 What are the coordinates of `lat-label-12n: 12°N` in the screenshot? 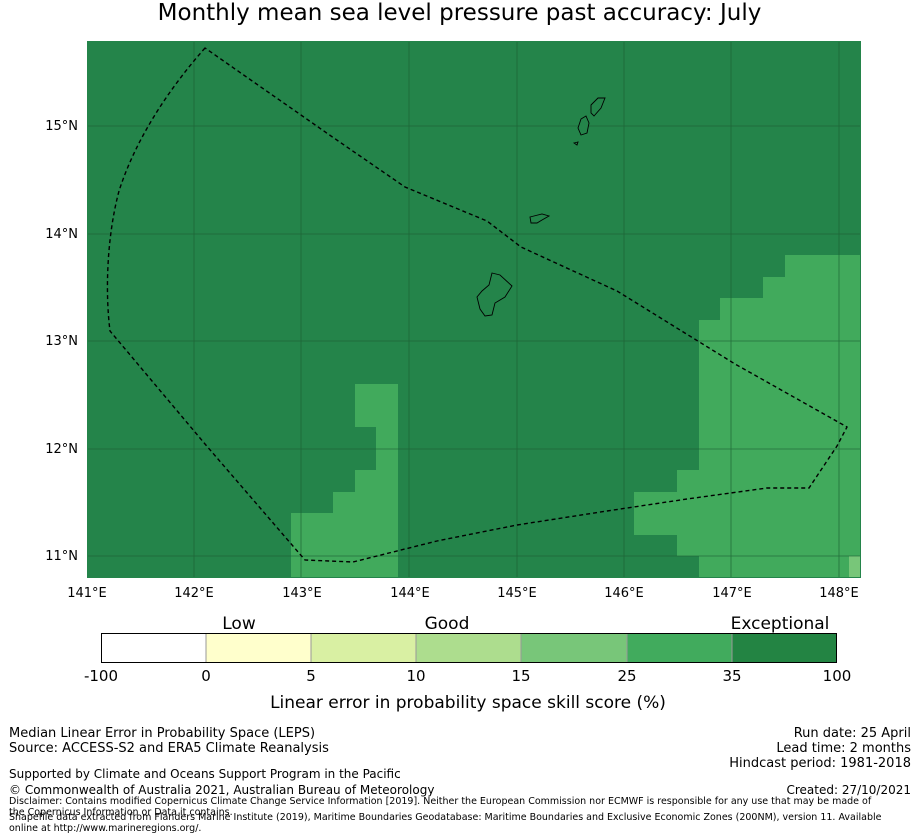 It's located at (61, 449).